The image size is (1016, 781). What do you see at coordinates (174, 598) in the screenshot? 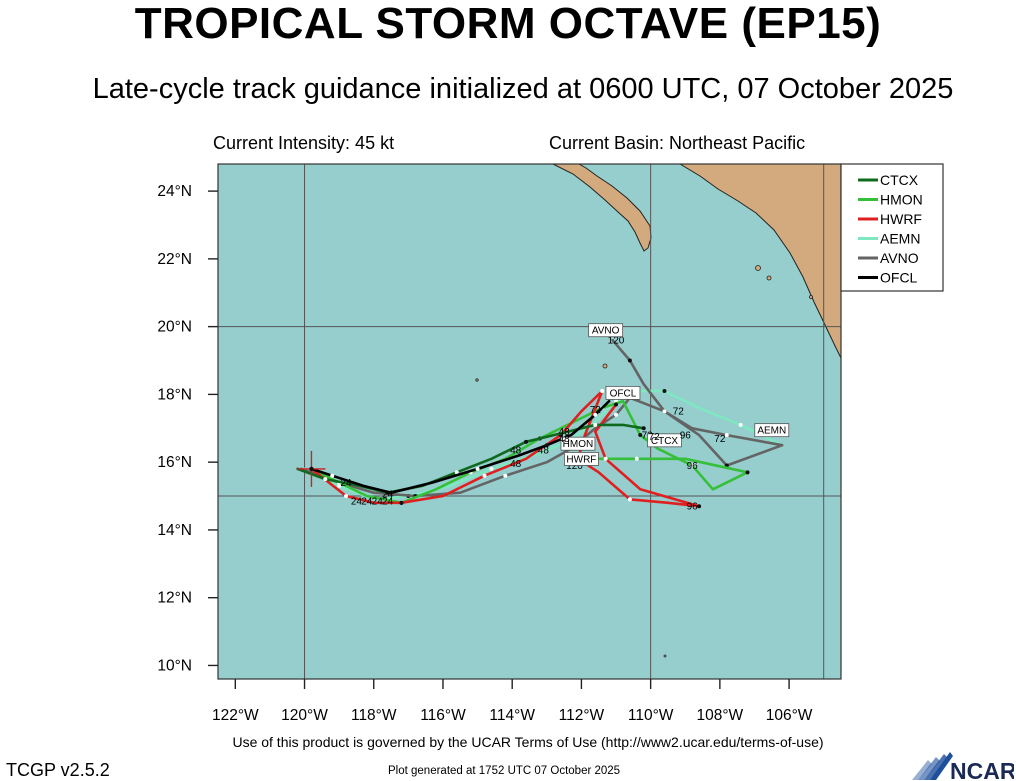
I see `y-tick-label: 12°N` at bounding box center [174, 598].